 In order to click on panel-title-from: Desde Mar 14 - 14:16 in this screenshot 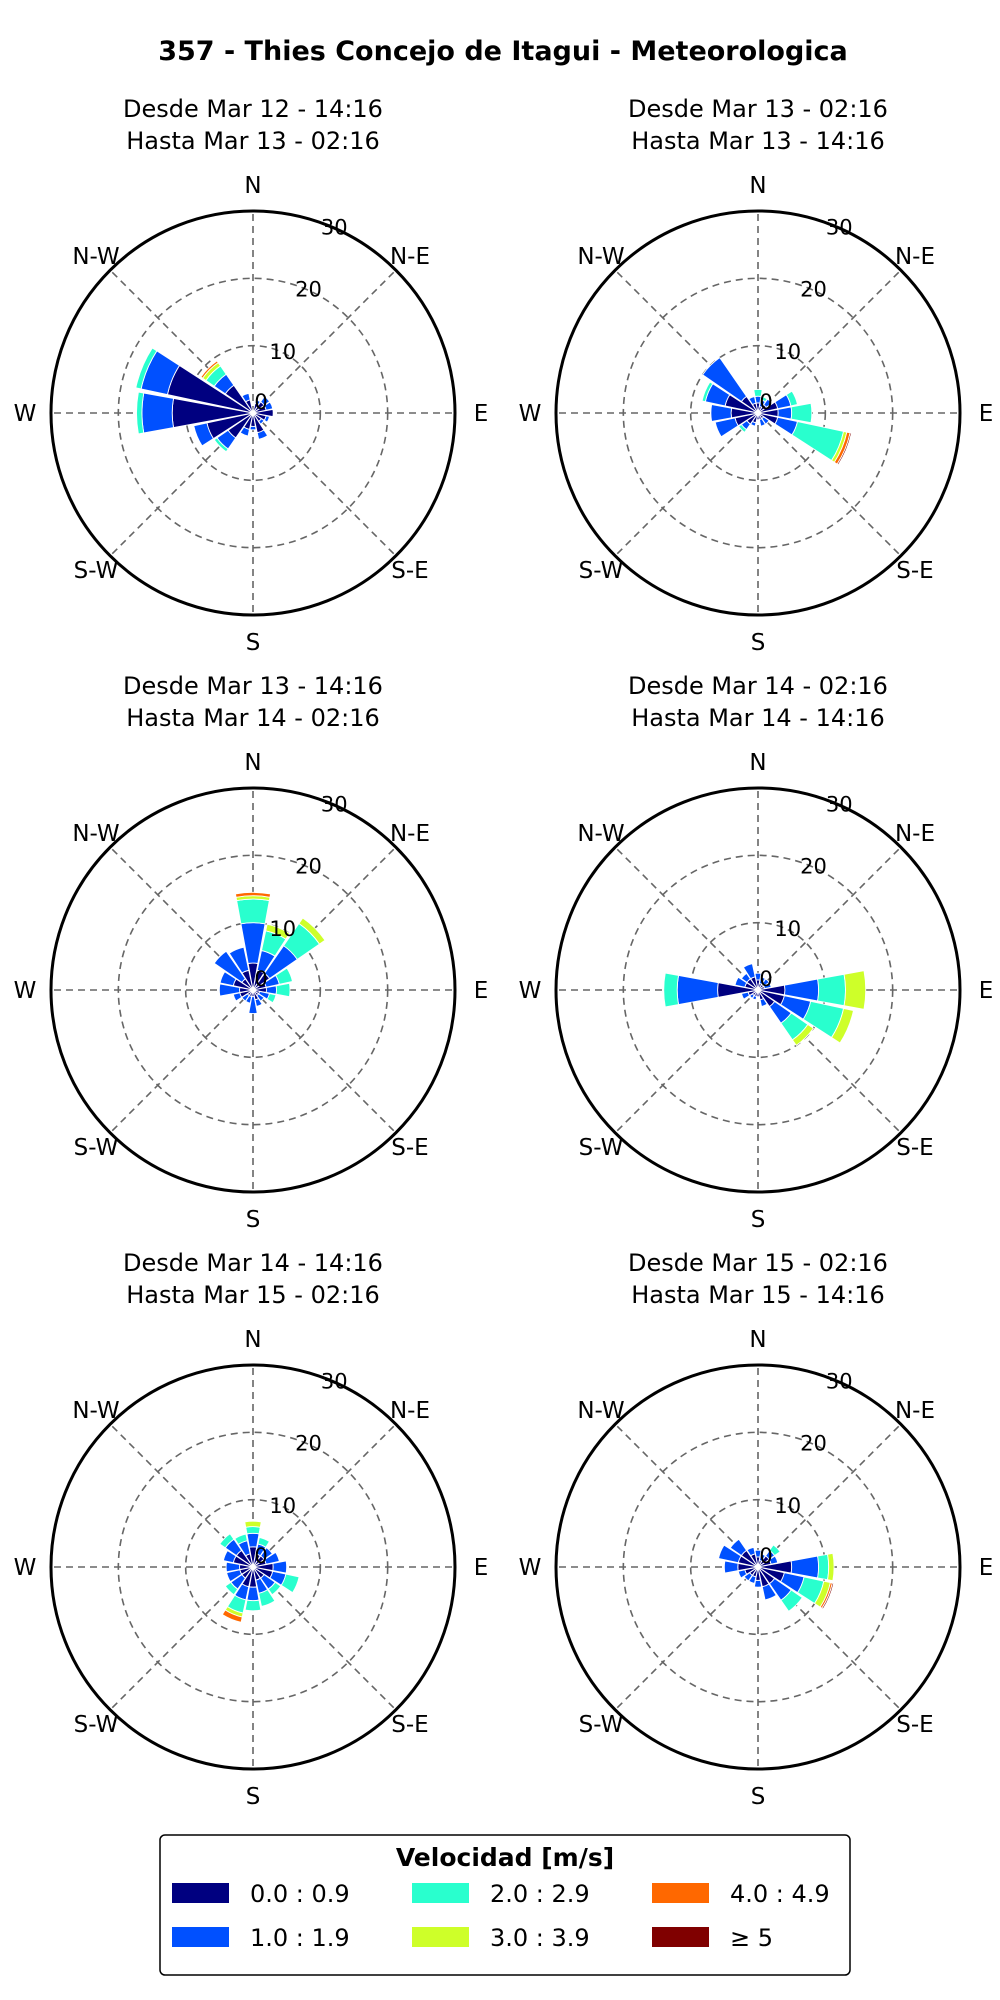, I will do `click(253, 1263)`.